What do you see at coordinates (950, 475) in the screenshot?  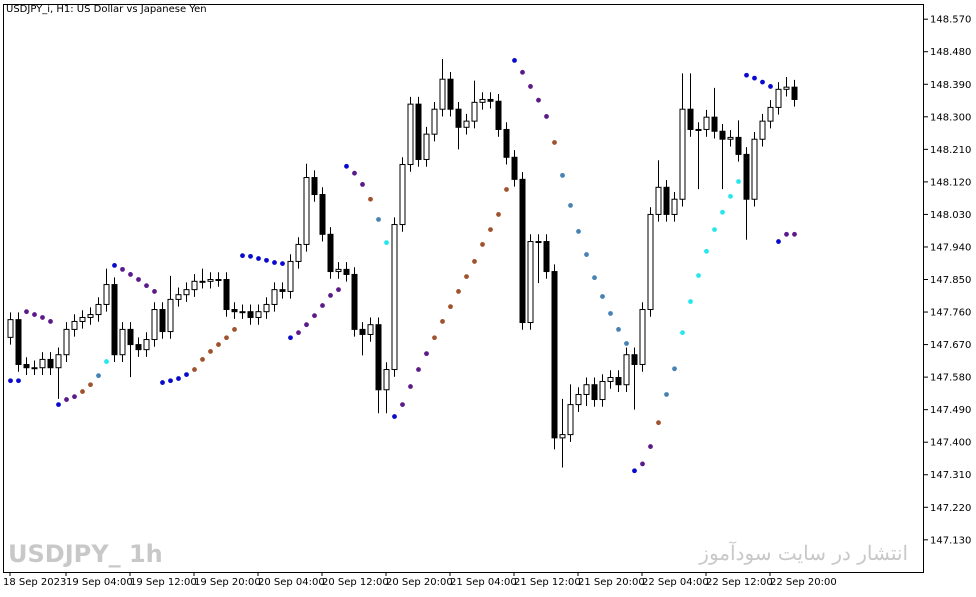 I see `y-tick-label: 147.310` at bounding box center [950, 475].